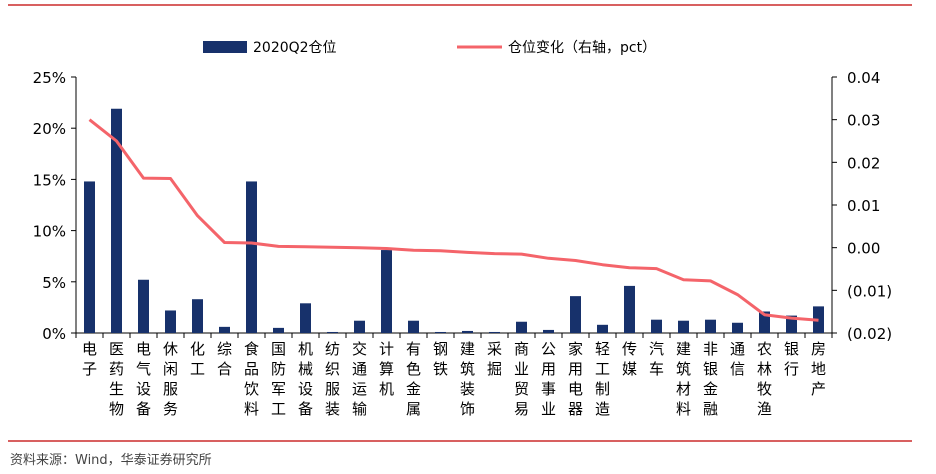 The width and height of the screenshot is (936, 474). What do you see at coordinates (494, 369) in the screenshot?
I see `category-label-char: 掘` at bounding box center [494, 369].